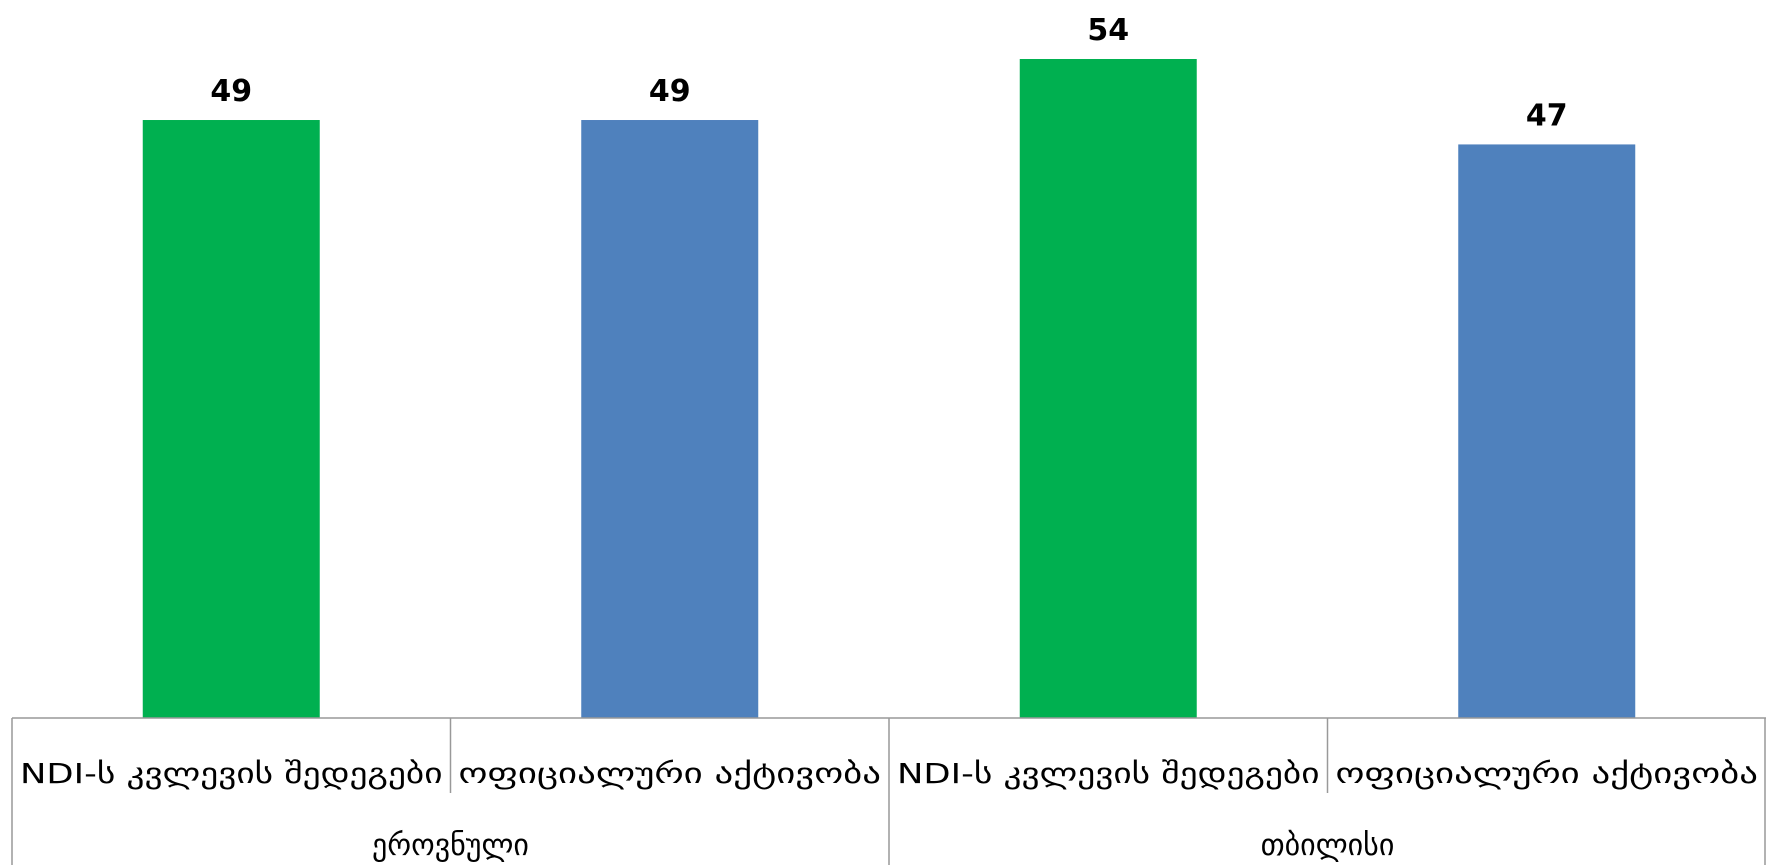  I want to click on category-label-1-1: ოფიციალური აქტივობა, so click(1547, 773).